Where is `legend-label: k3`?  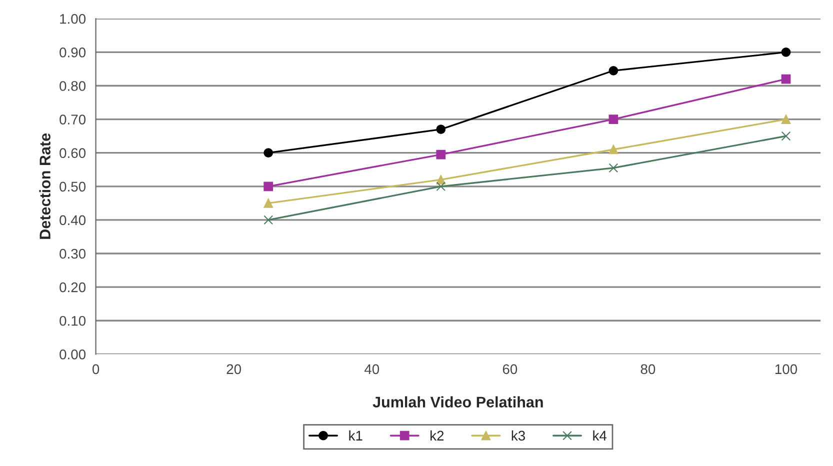
legend-label: k3 is located at coordinates (518, 435).